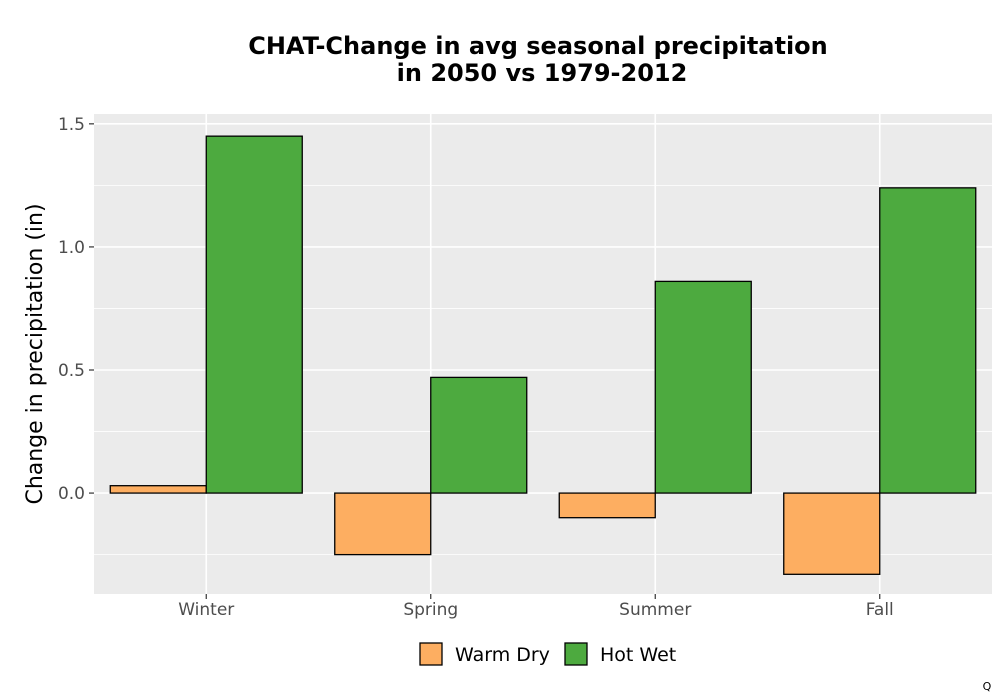 This screenshot has width=1000, height=700. What do you see at coordinates (479, 435) in the screenshot?
I see `bar-hot-wet-spring` at bounding box center [479, 435].